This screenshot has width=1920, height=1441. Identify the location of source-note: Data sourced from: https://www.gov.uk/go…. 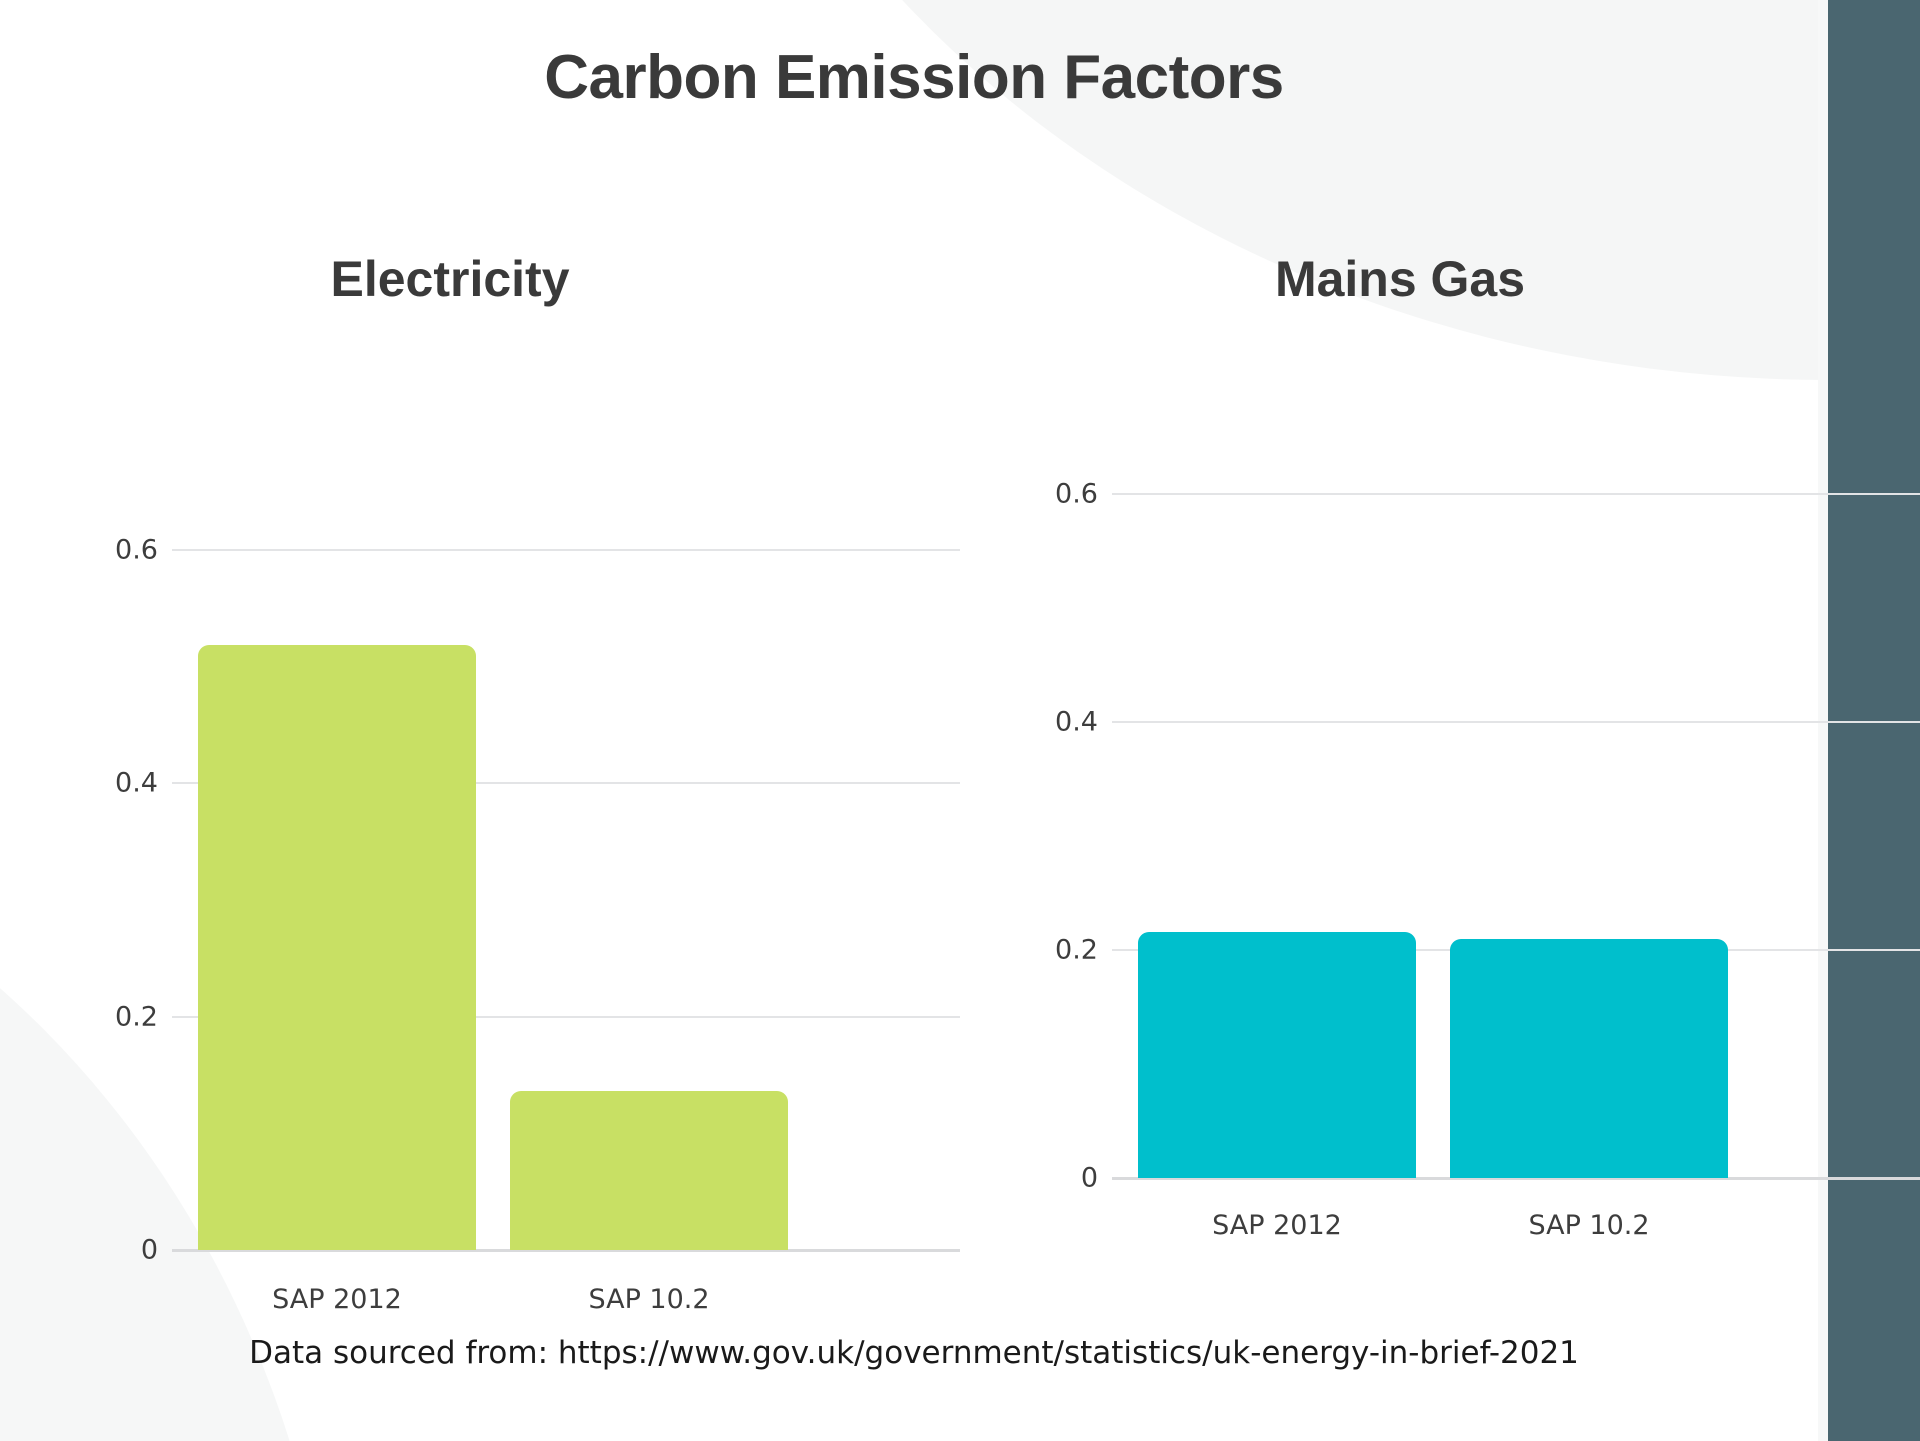
(914, 1353).